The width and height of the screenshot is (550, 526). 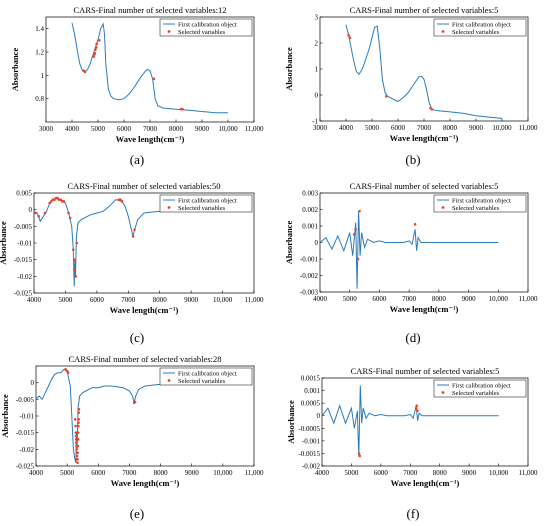 I want to click on chart-f-axes-frame, so click(x=425, y=422).